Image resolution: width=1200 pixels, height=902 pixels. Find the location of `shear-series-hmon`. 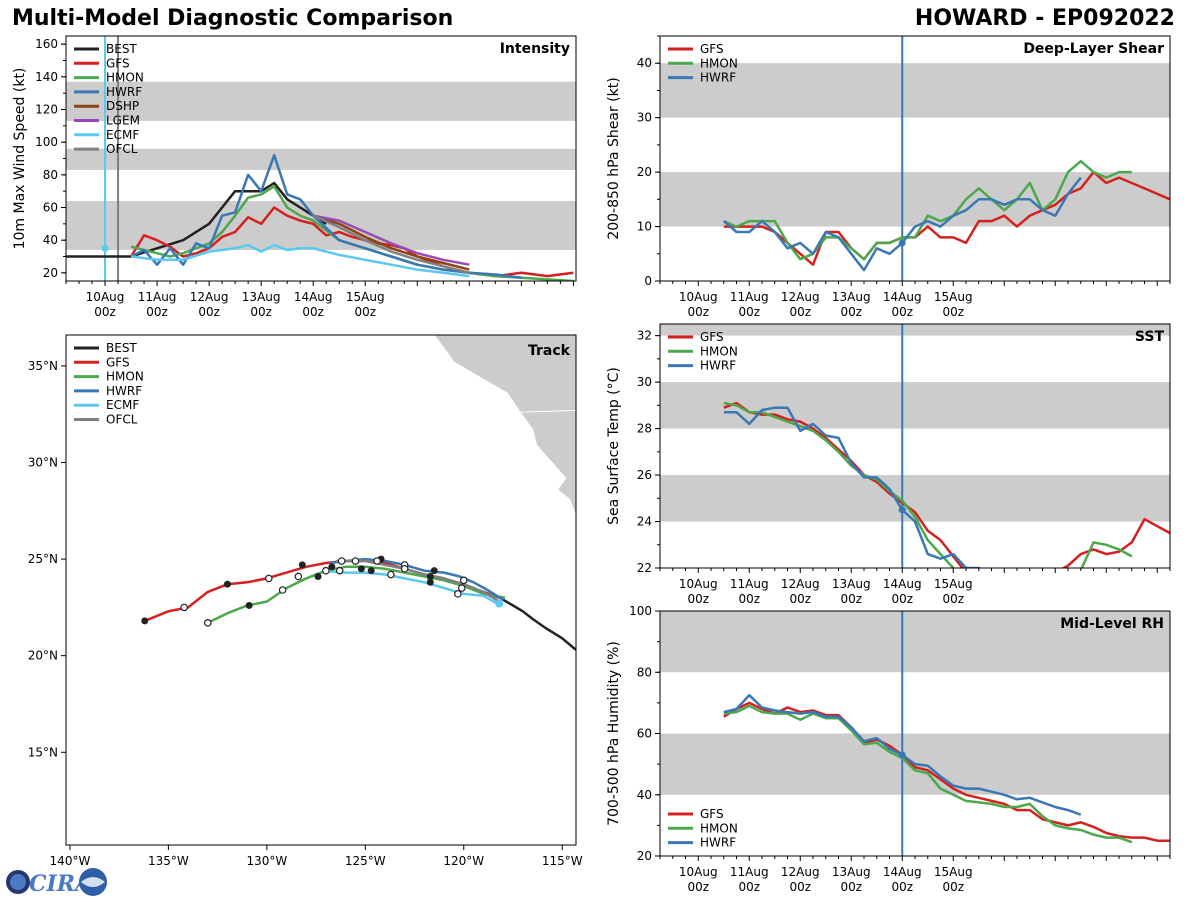

shear-series-hmon is located at coordinates (927, 210).